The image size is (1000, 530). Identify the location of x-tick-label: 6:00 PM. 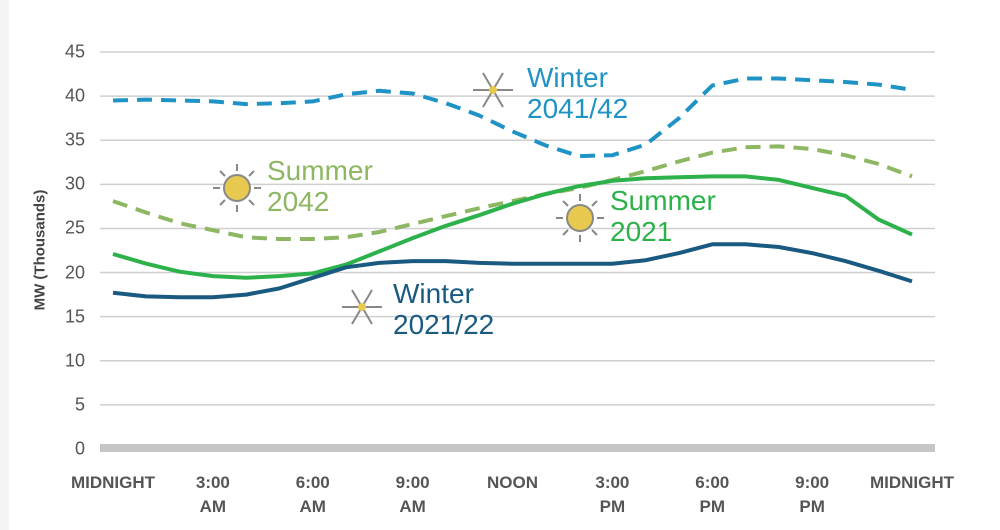
(712, 494).